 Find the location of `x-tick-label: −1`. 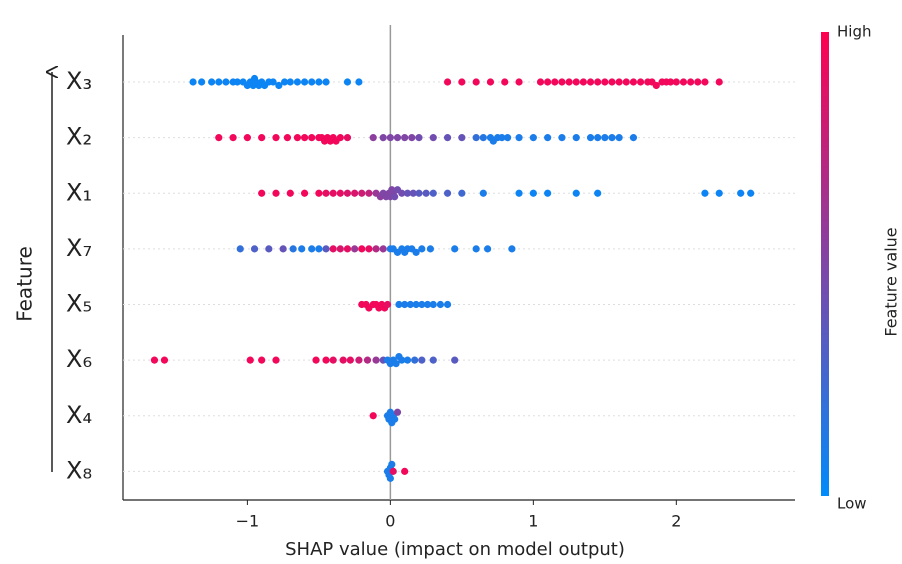

x-tick-label: −1 is located at coordinates (248, 521).